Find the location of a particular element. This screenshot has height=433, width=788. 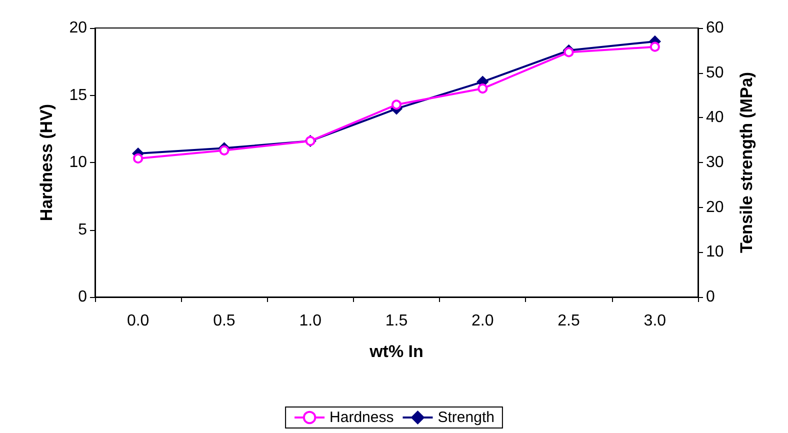

y2-tick-label: 30 is located at coordinates (715, 162).